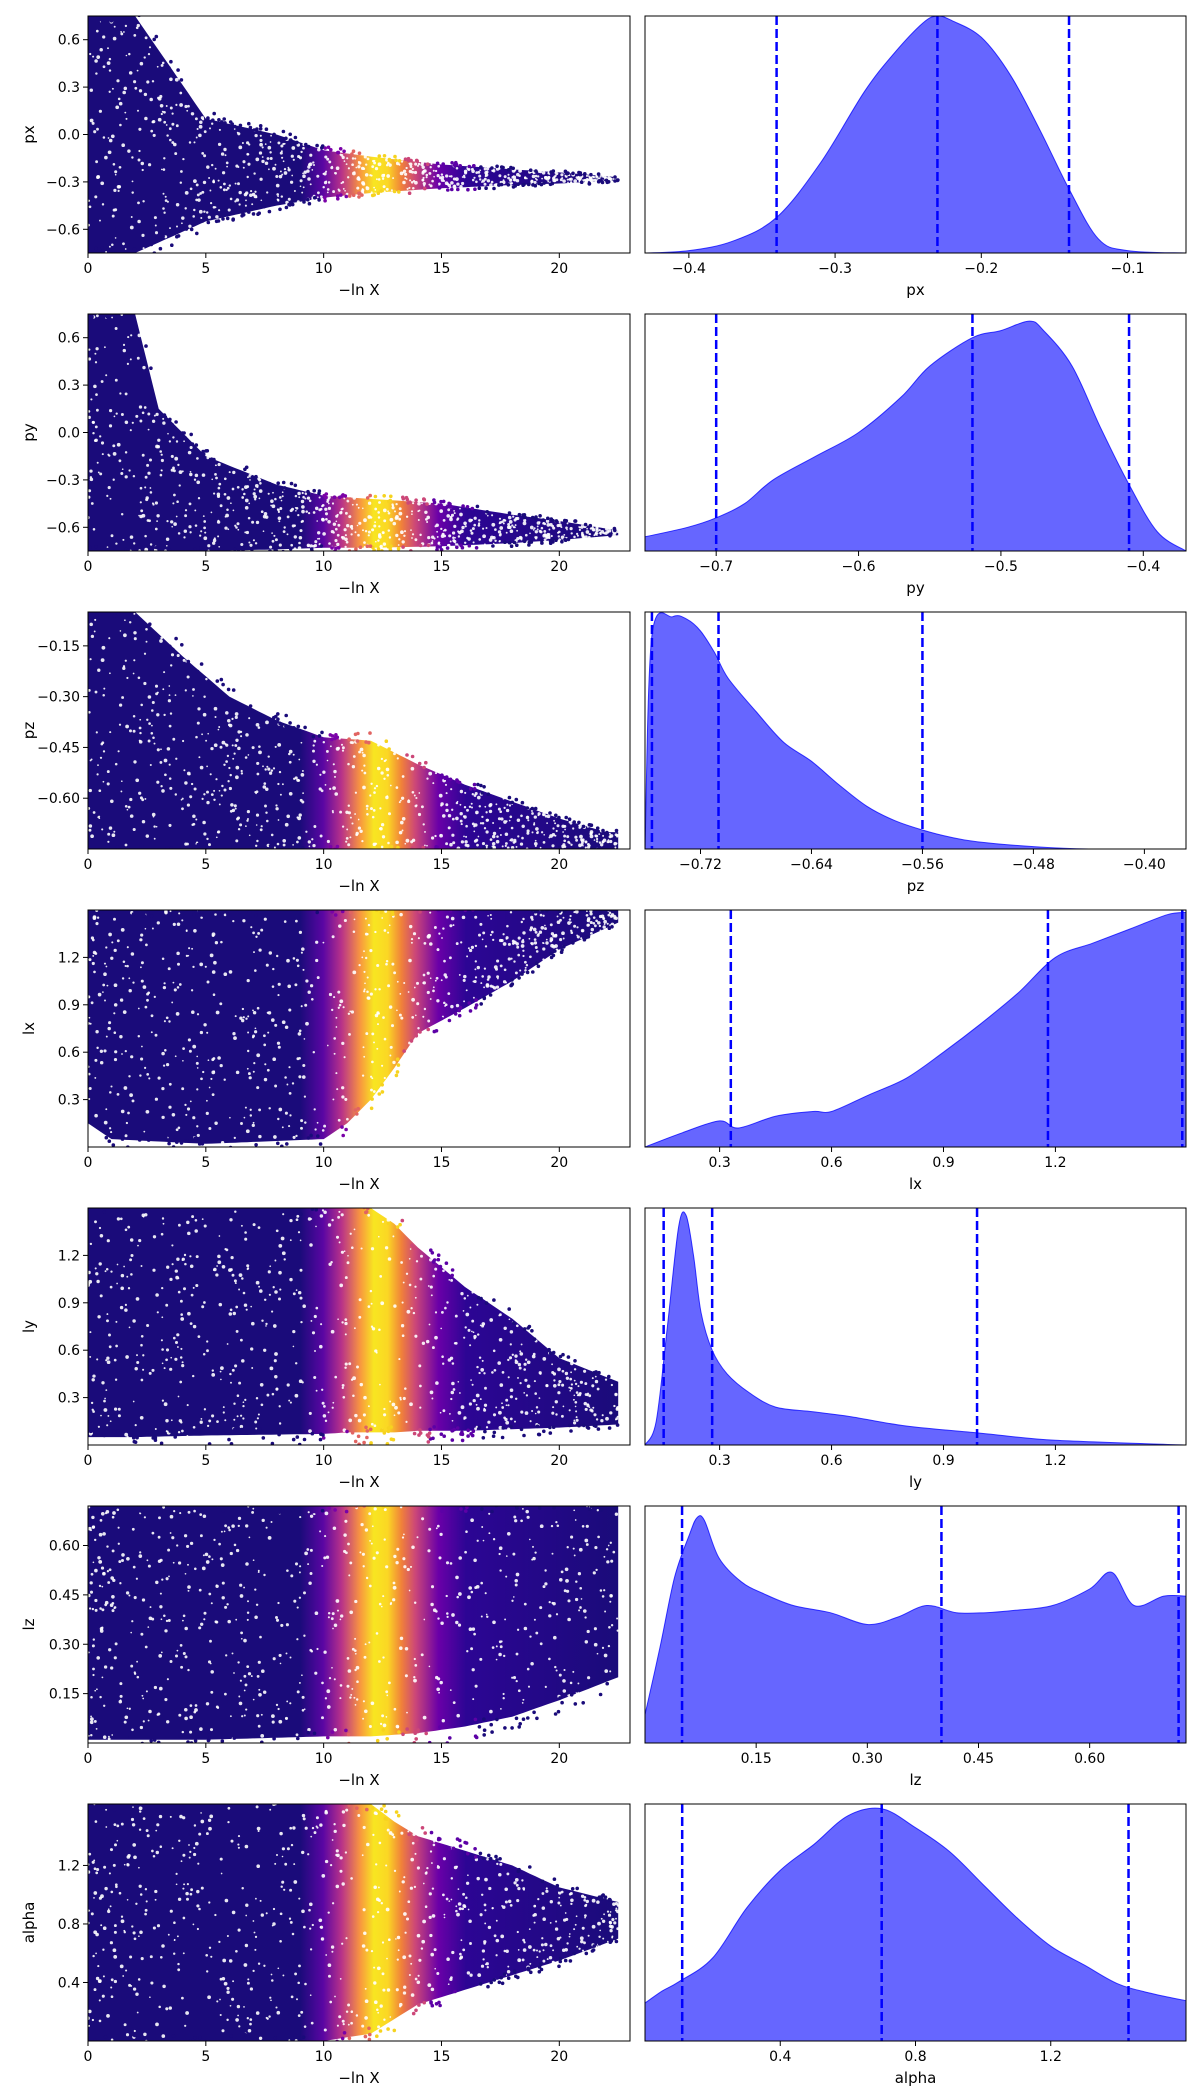  Describe the element at coordinates (756, 1759) in the screenshot. I see `density-lz-xtick-label: 0.15` at that location.